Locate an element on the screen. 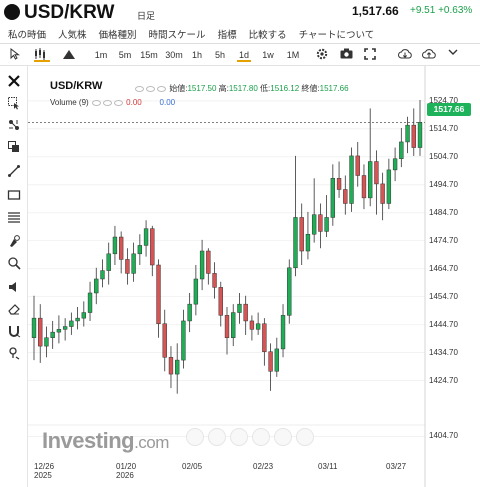  cursor-icon is located at coordinates (16, 55).